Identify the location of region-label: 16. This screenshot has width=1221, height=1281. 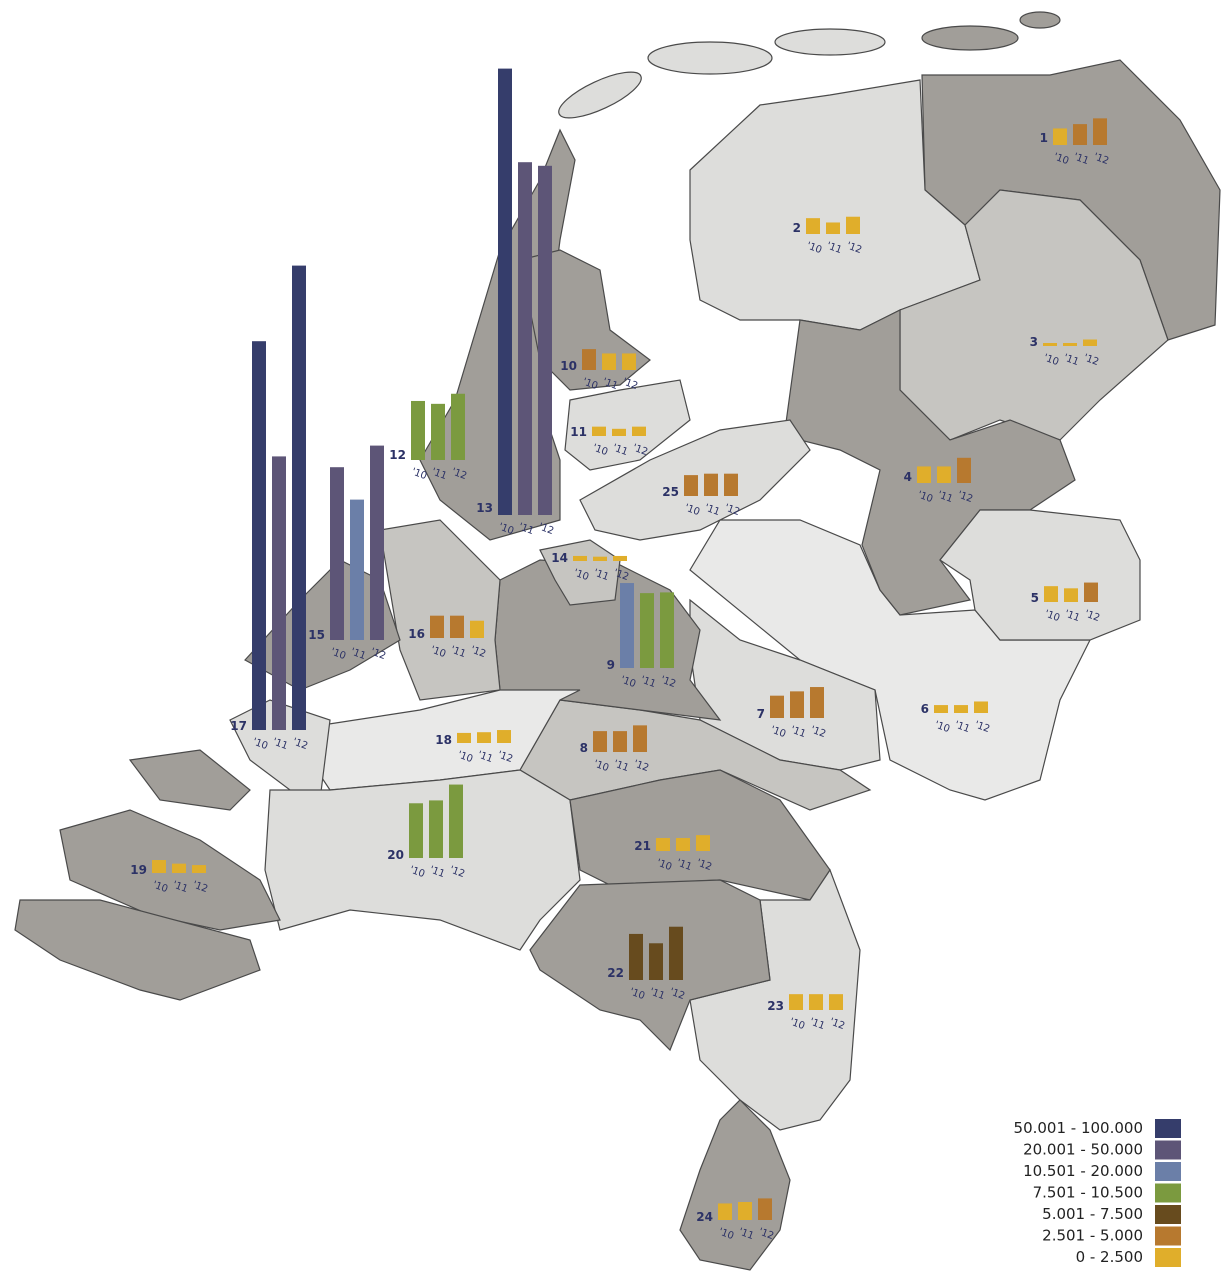
(416, 634).